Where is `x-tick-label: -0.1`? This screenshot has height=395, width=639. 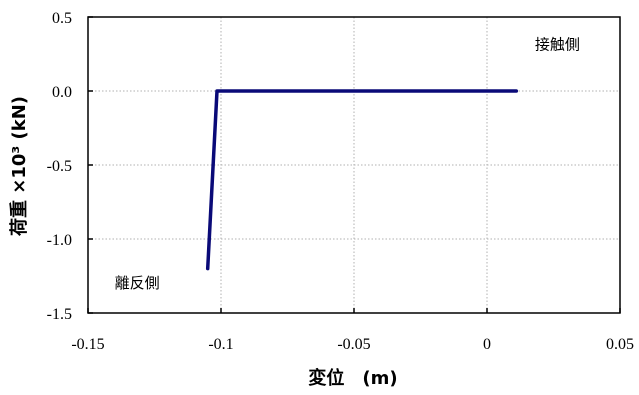 x-tick-label: -0.1 is located at coordinates (220, 344).